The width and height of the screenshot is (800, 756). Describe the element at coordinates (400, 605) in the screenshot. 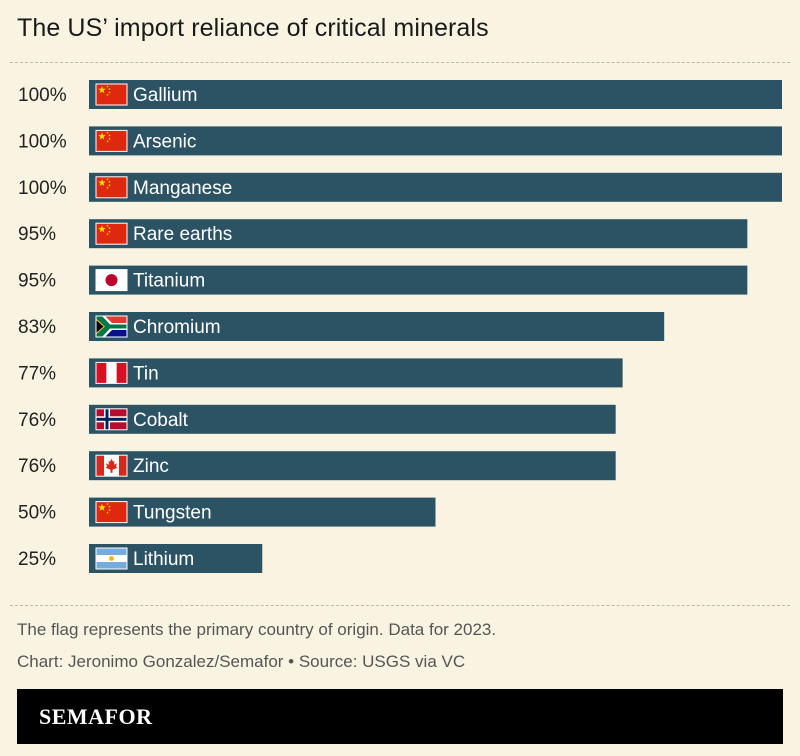

I see `bottom-divider` at that location.